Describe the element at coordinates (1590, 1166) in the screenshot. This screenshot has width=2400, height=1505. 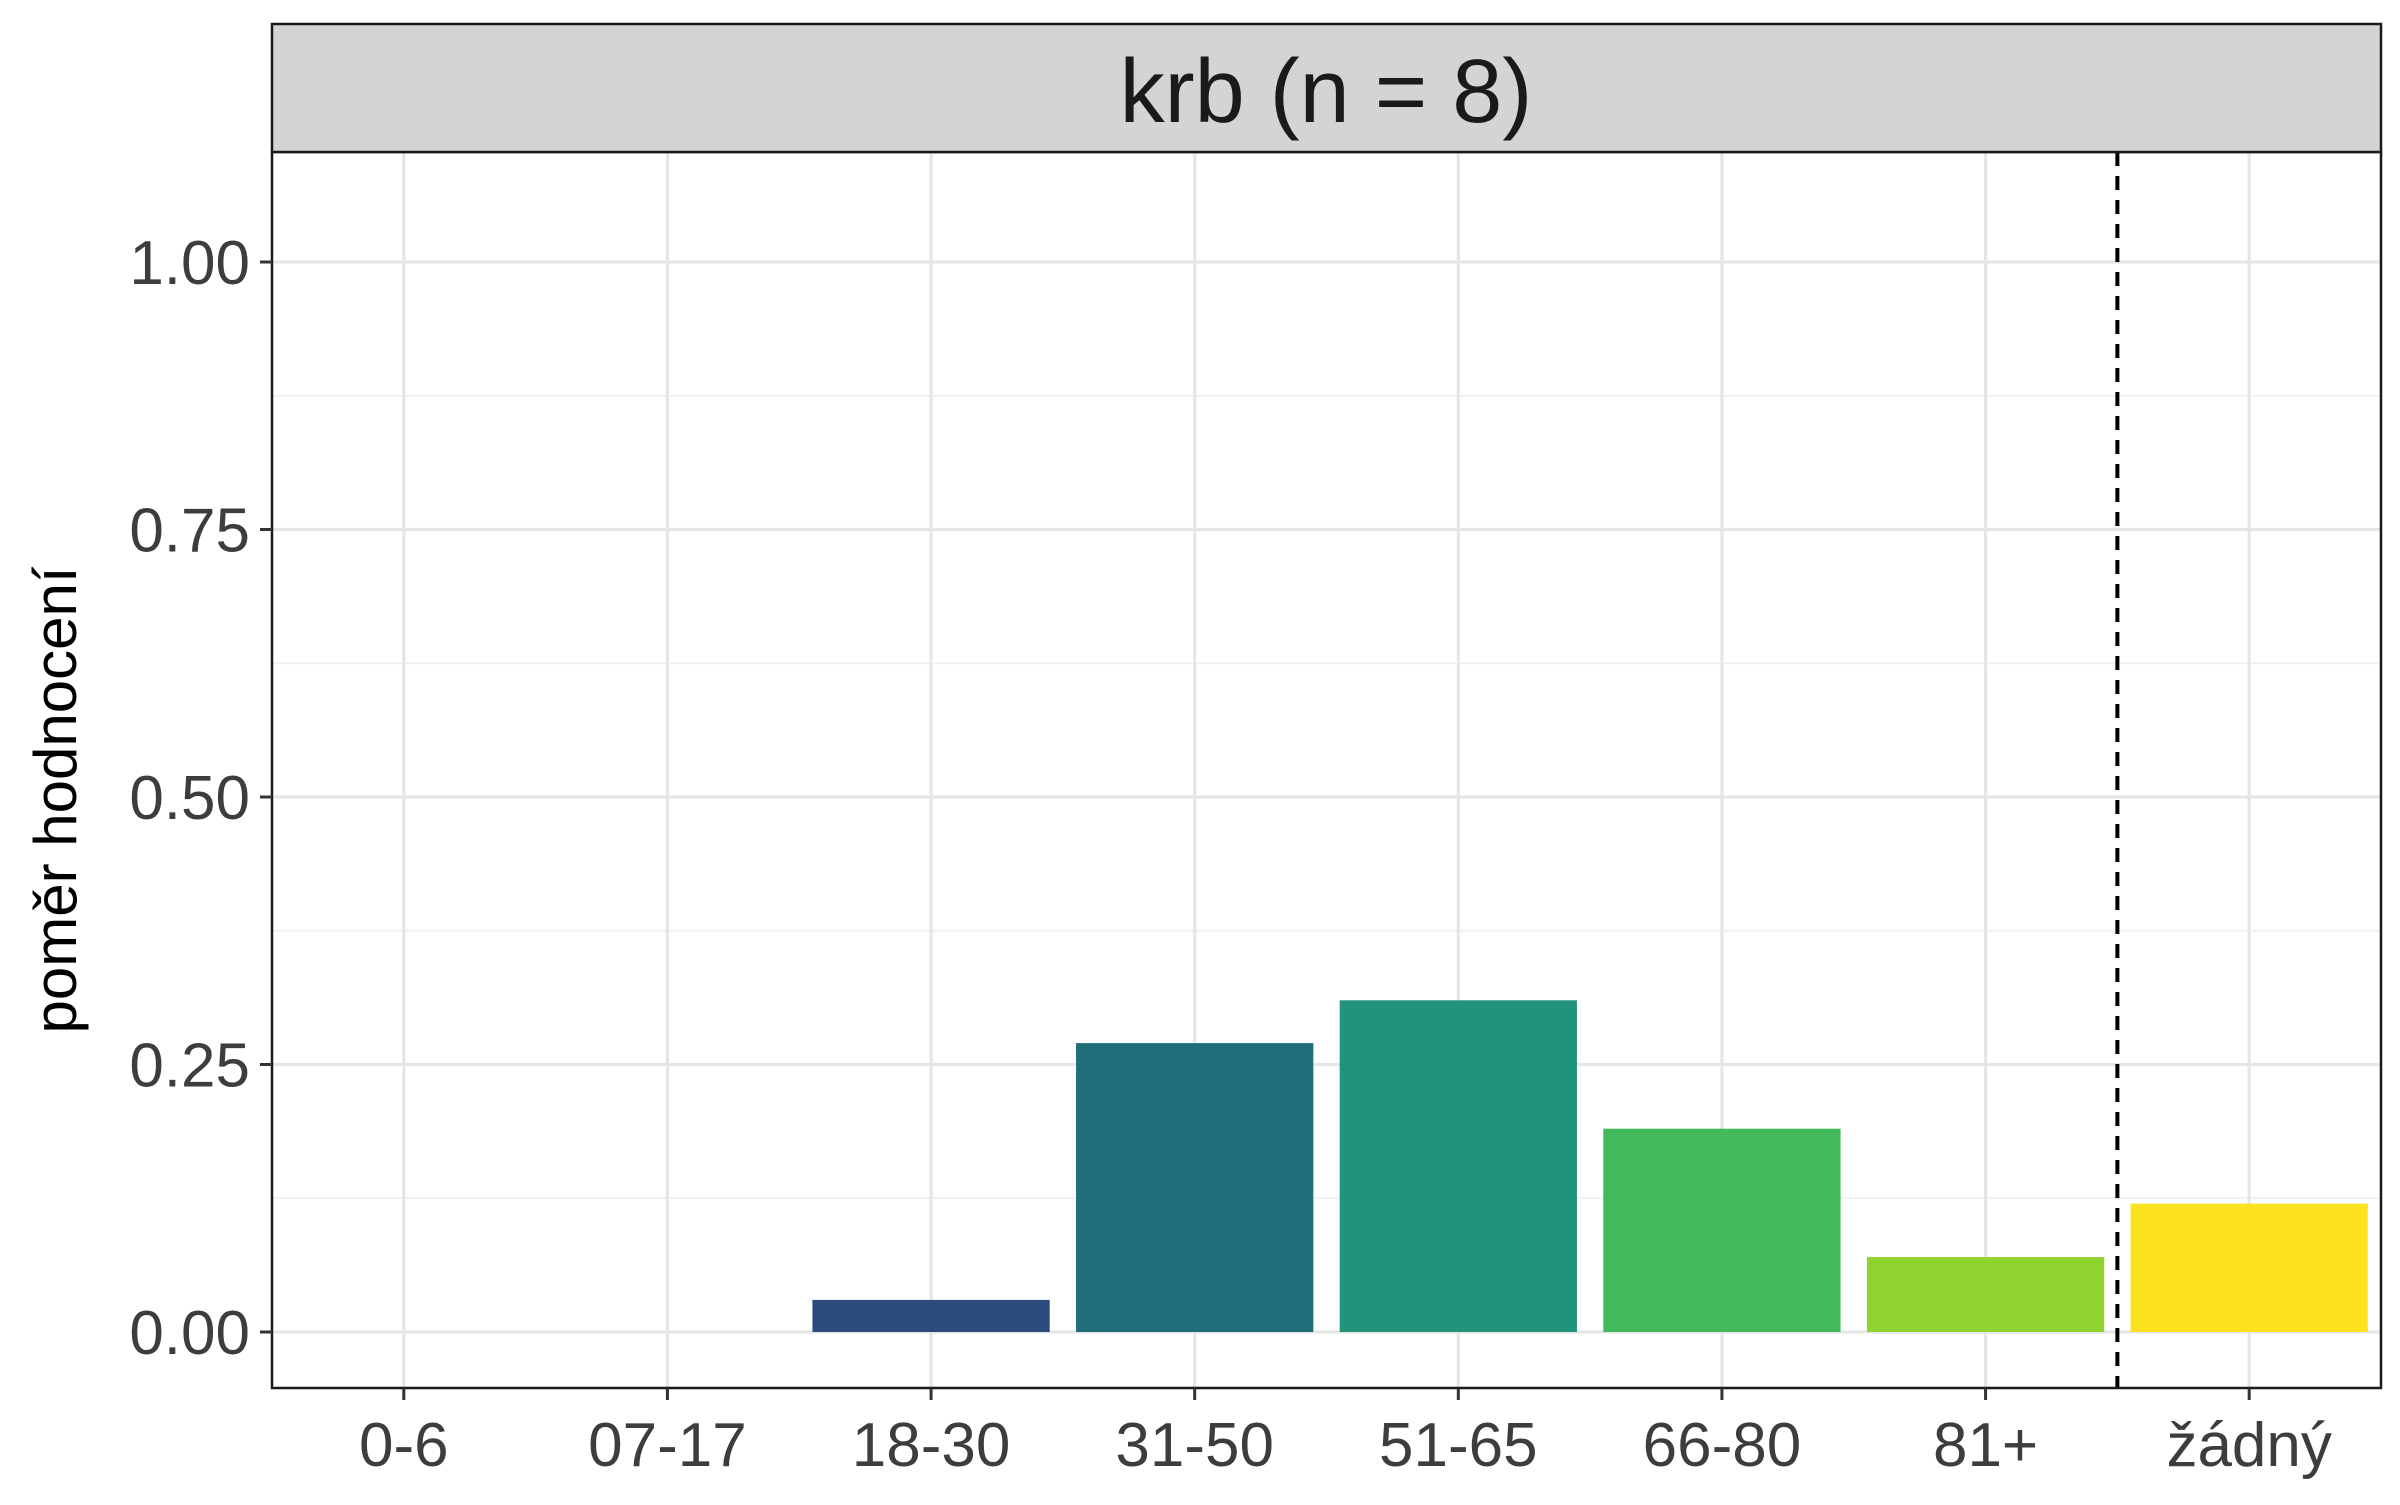
I see `bars` at that location.